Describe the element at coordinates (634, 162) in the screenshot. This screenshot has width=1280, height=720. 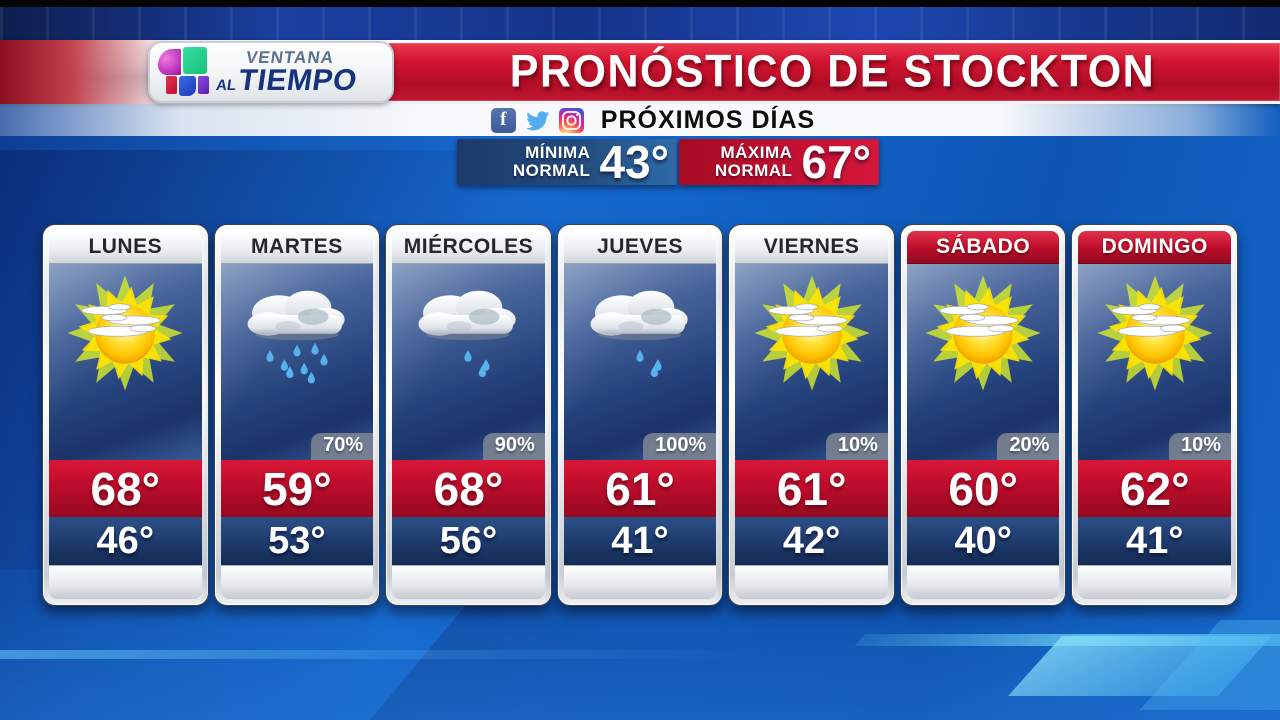
I see `minima-normal-value: 43°` at that location.